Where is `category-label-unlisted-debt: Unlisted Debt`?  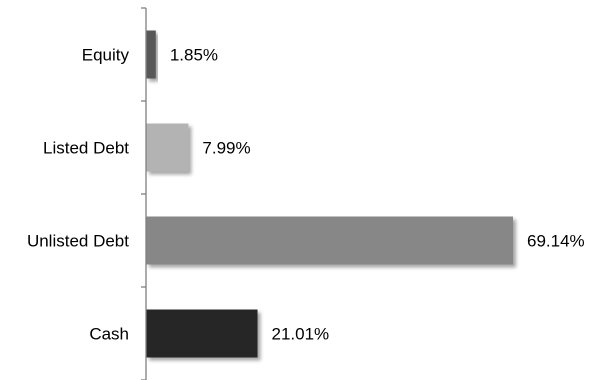
category-label-unlisted-debt: Unlisted Debt is located at coordinates (78, 241).